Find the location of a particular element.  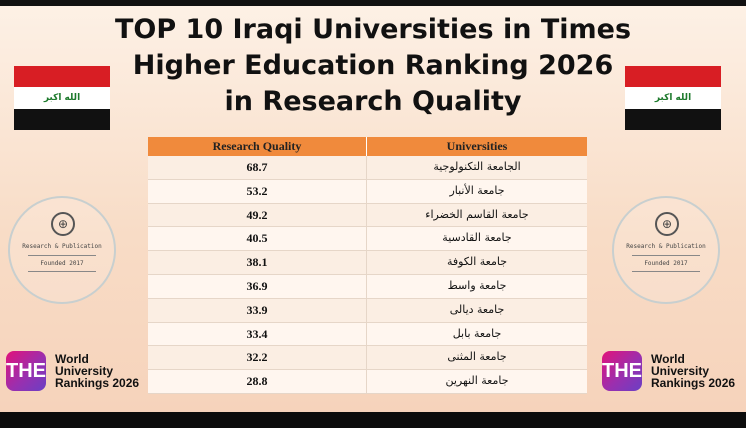

top-border is located at coordinates (373, 3).